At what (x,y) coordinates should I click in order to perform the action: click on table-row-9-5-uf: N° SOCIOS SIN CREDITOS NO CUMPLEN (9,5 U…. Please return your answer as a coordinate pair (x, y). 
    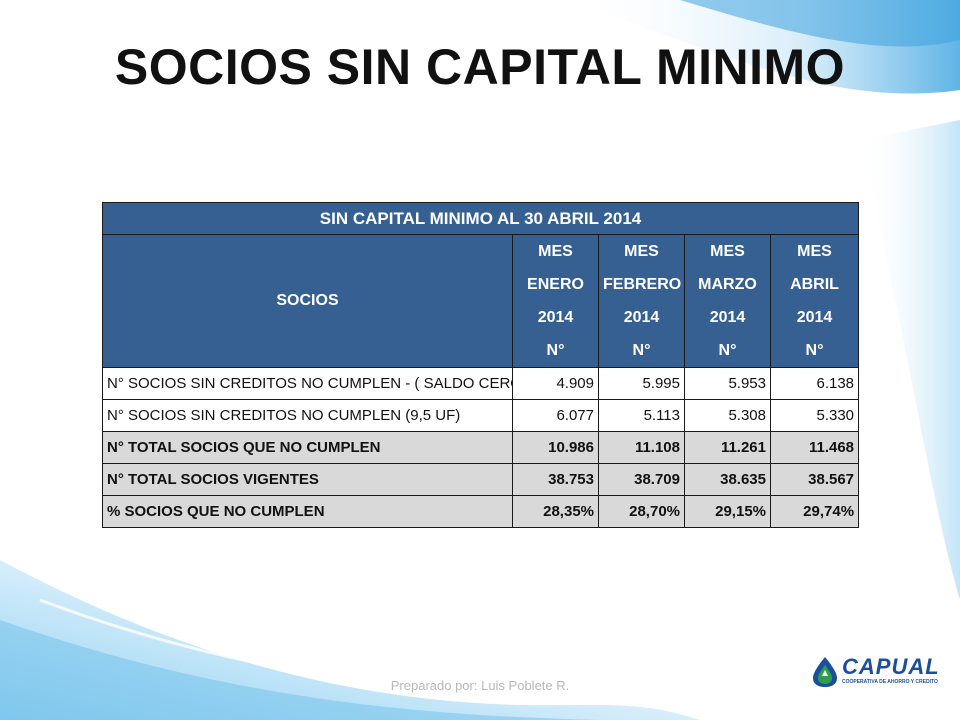
    Looking at the image, I should click on (481, 415).